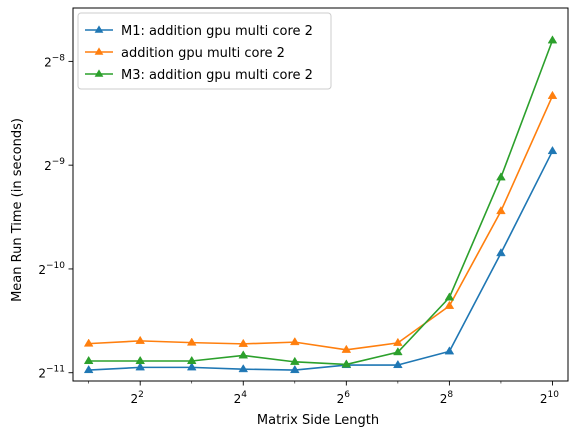 This screenshot has width=576, height=437. What do you see at coordinates (549, 398) in the screenshot?
I see `x-tick-label: 210` at bounding box center [549, 398].